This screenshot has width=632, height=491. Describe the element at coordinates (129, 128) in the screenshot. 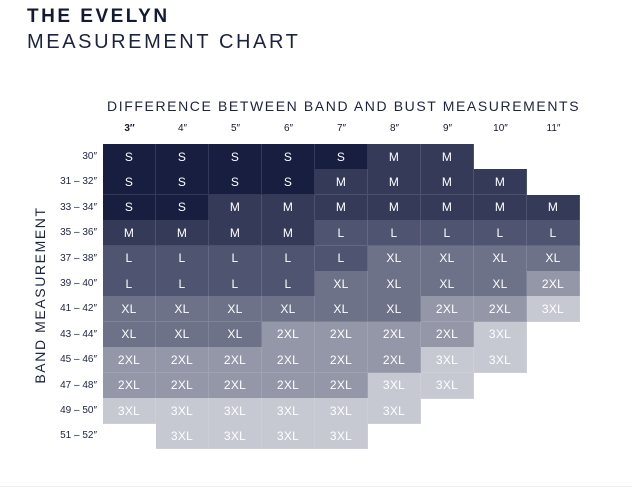

I see `column-header: 3″` at that location.